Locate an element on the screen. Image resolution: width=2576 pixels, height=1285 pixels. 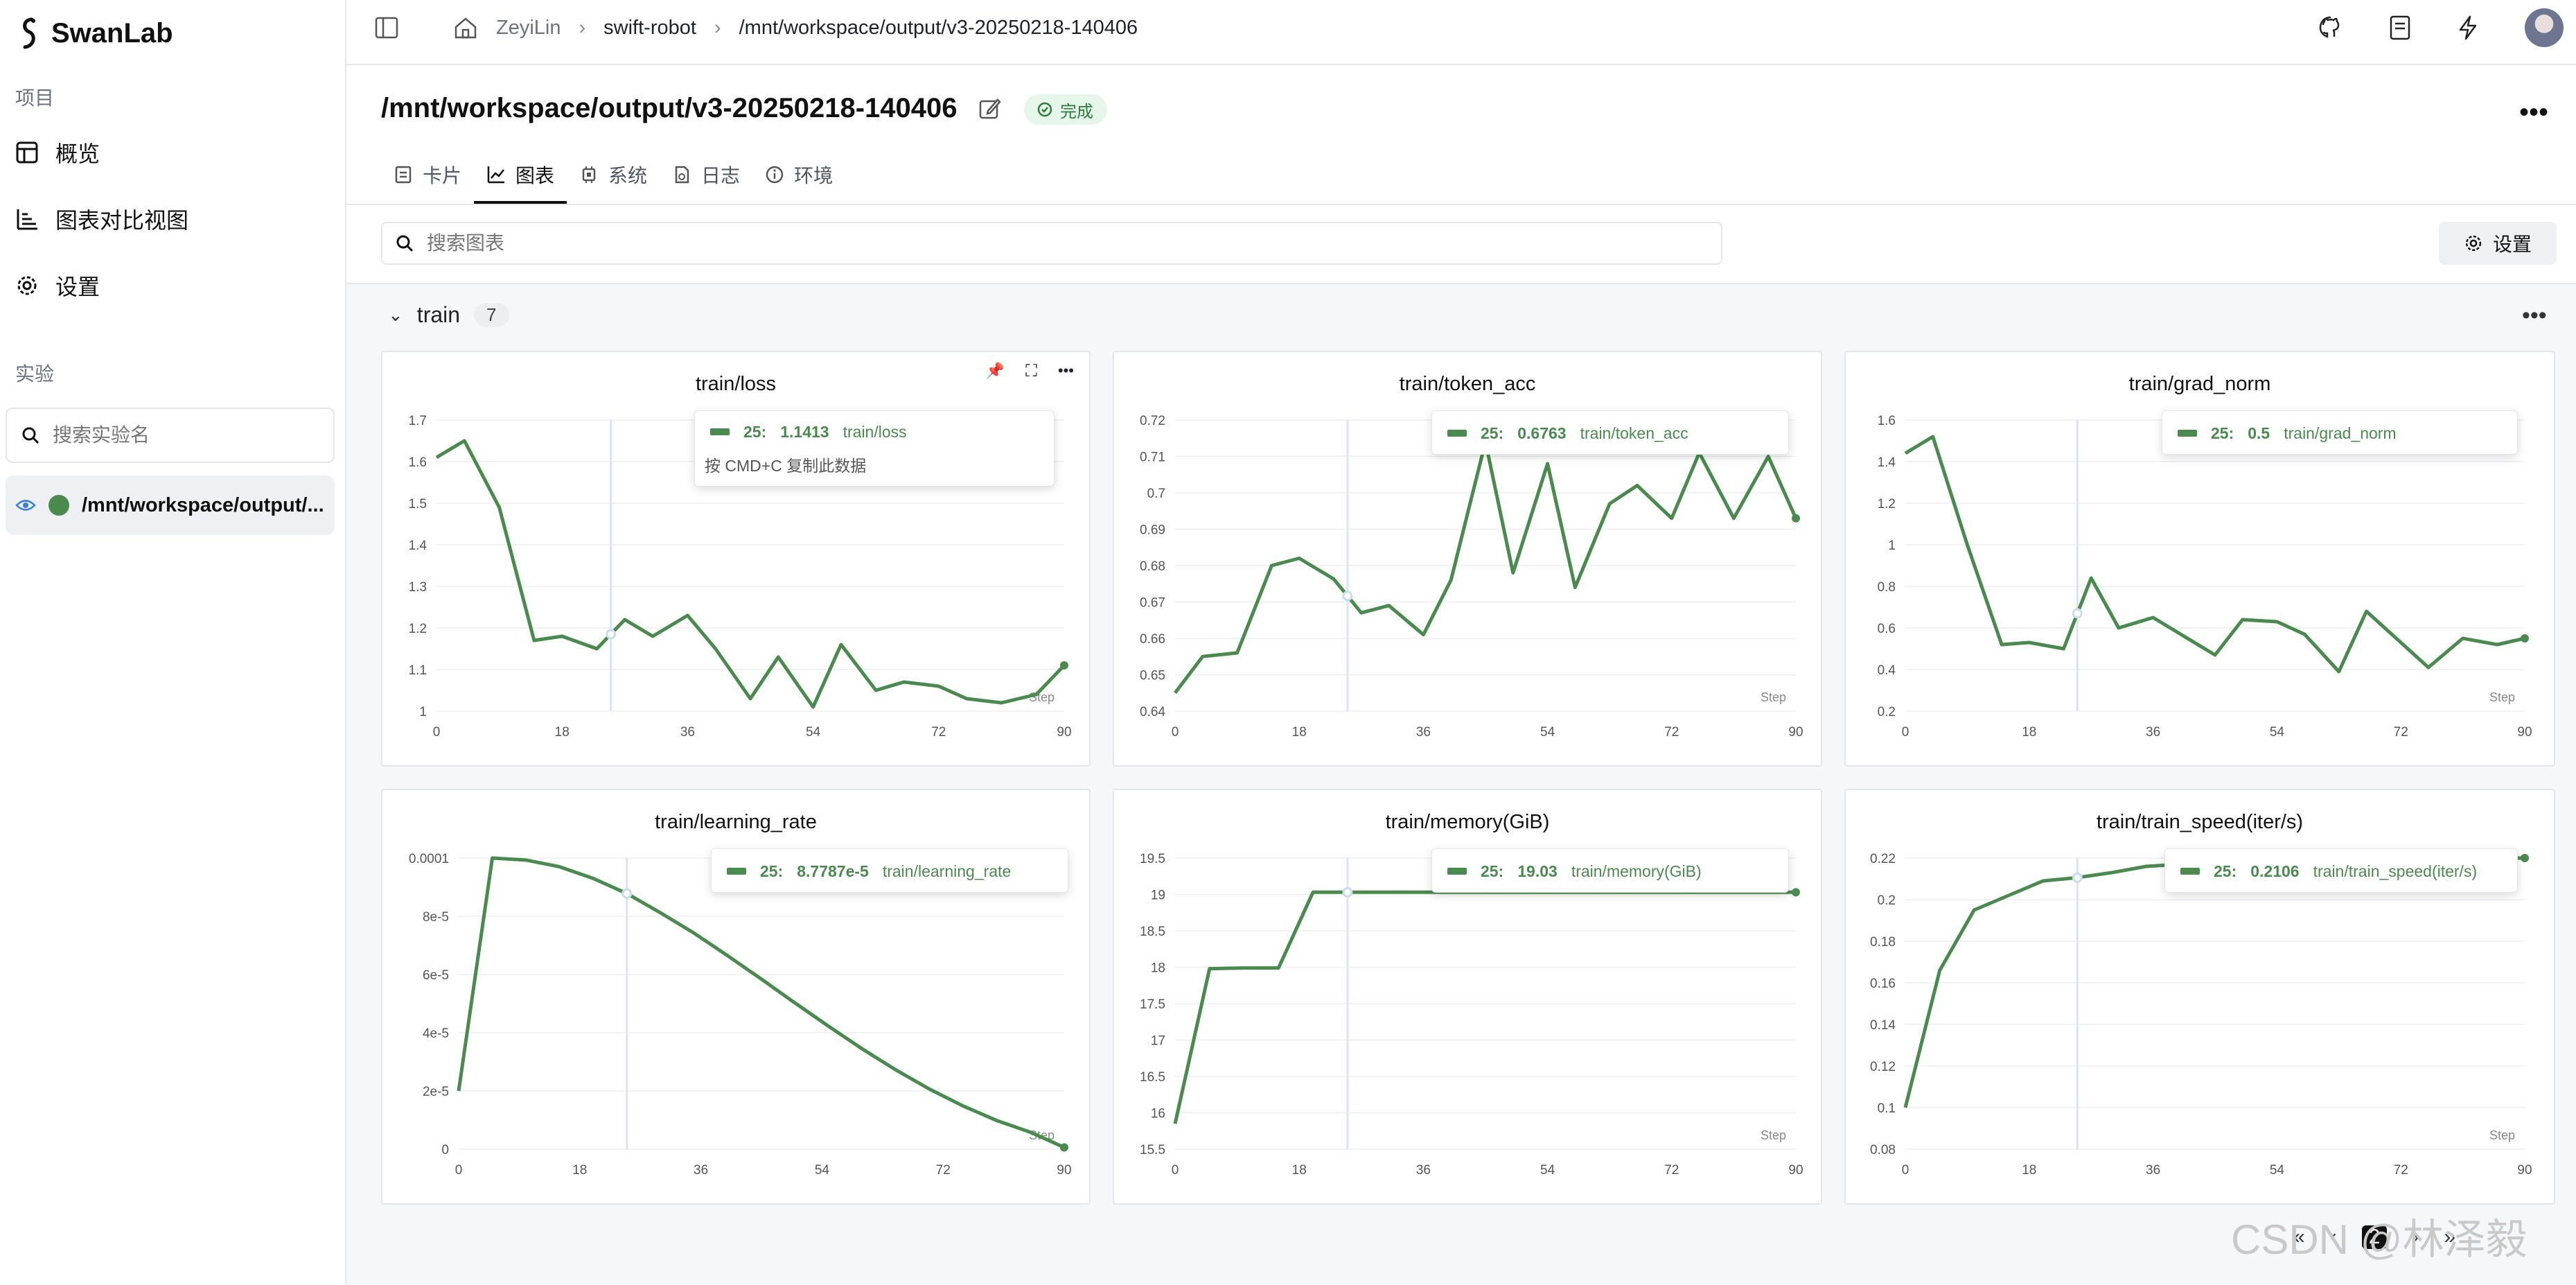
breadcrumb-project: swift-robot is located at coordinates (649, 27).